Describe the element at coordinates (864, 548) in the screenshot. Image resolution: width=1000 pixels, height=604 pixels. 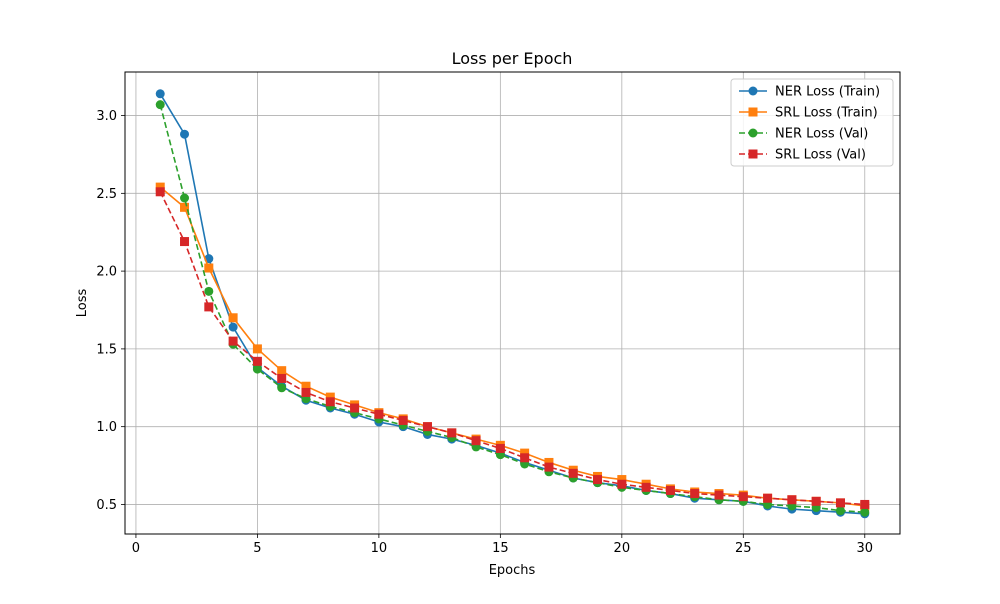
I see `x-tick-label: 30` at that location.